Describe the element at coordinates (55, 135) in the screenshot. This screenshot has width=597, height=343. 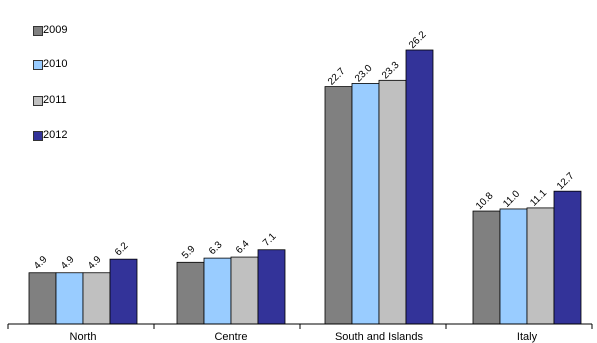
I see `legend-label: 2012` at that location.